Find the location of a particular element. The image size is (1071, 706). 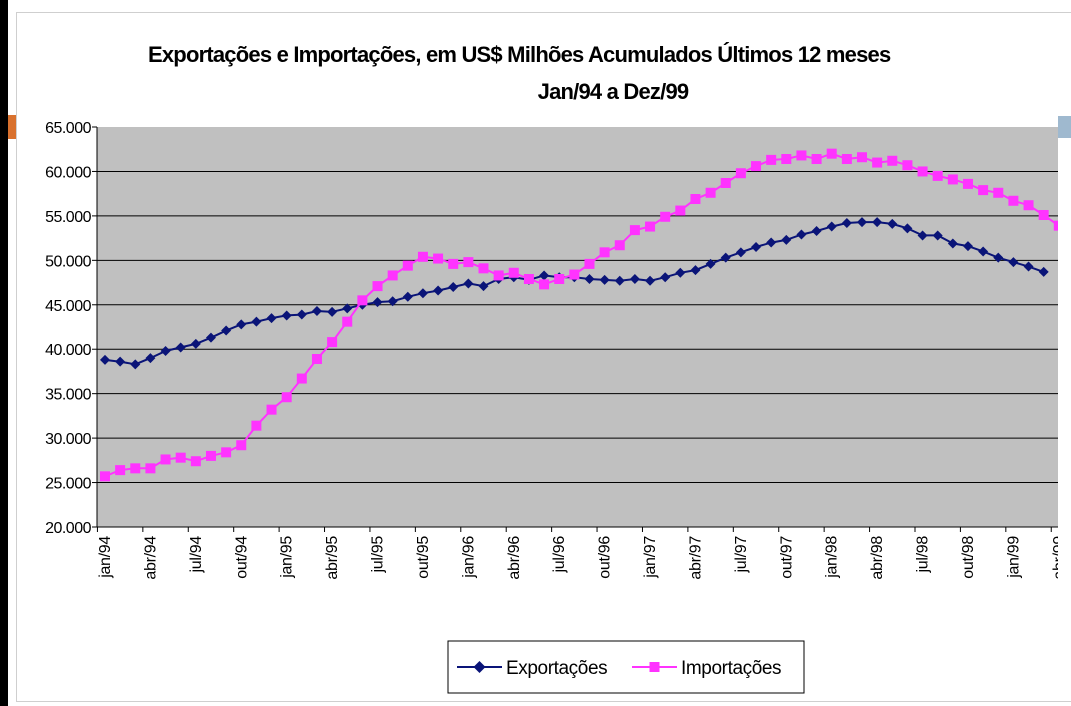

x-tick-label: out/94 is located at coordinates (241, 557).